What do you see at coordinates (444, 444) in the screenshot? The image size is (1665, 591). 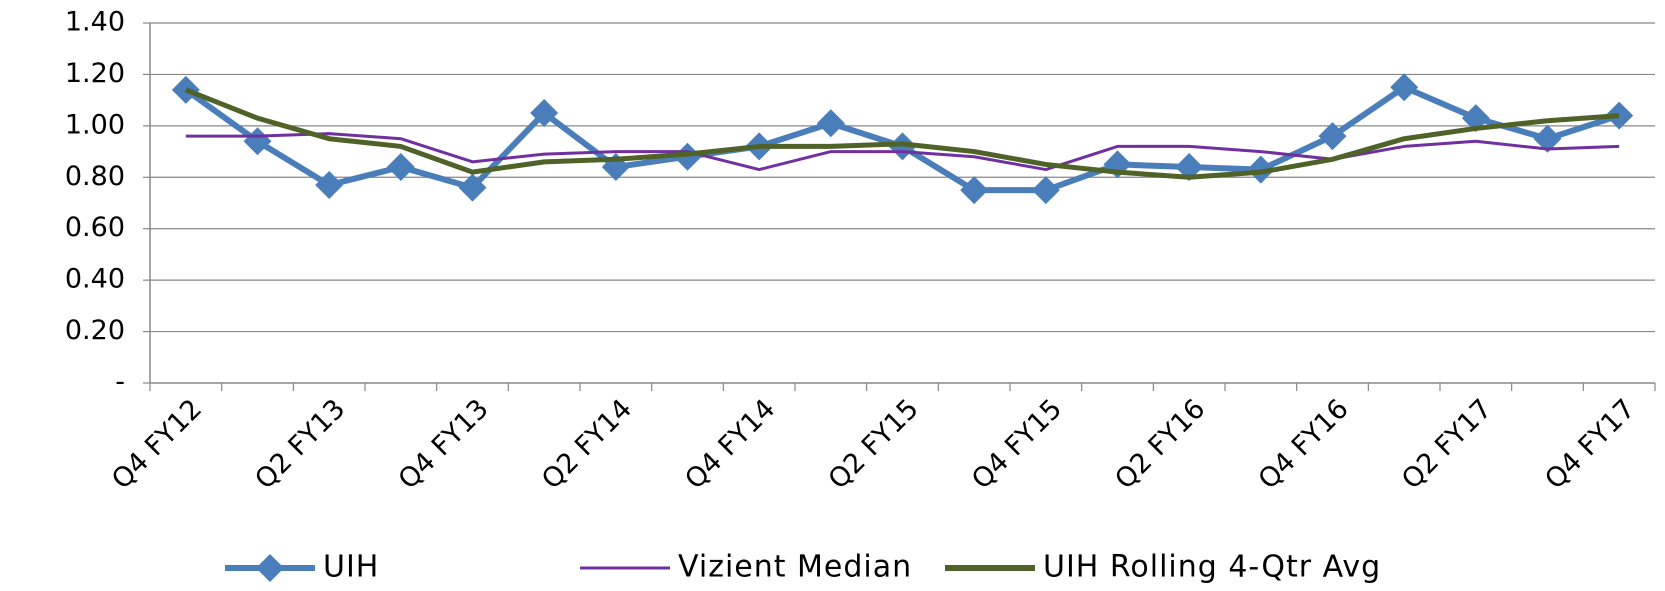 I see `x-tick-label: Q4 FY13` at bounding box center [444, 444].